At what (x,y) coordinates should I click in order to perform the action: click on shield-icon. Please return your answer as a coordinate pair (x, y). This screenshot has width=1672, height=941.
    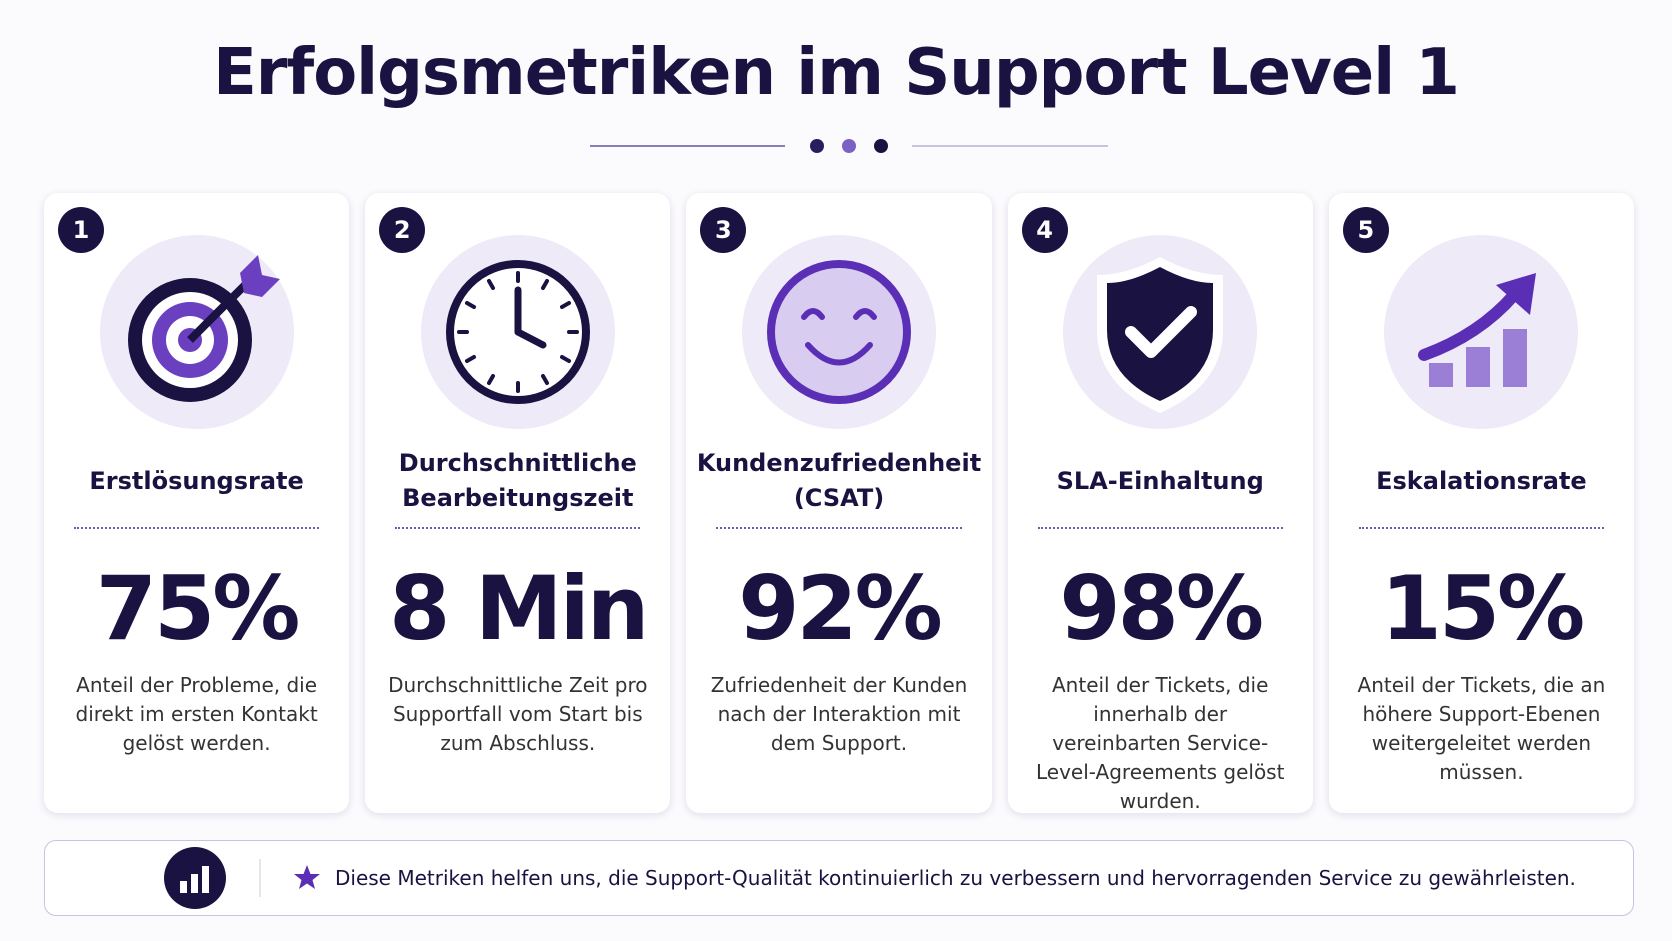
    Looking at the image, I should click on (1160, 332).